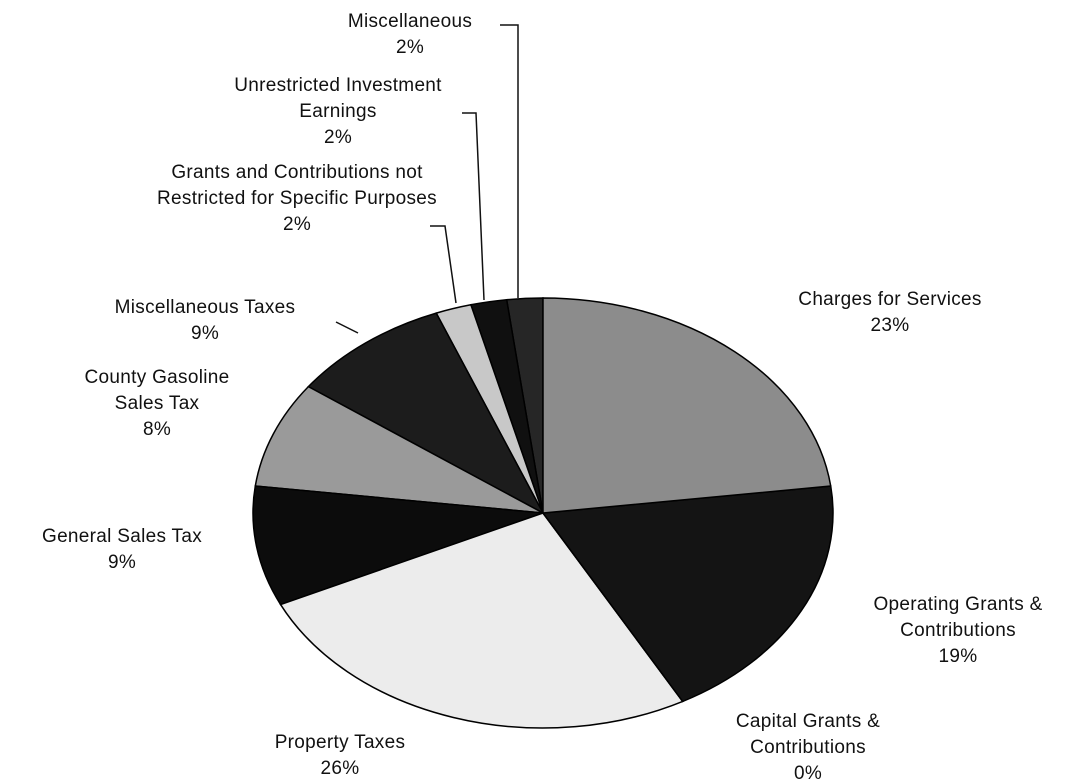 This screenshot has height=783, width=1081. I want to click on slice-label: Miscellaneous Taxes 9%, so click(205, 321).